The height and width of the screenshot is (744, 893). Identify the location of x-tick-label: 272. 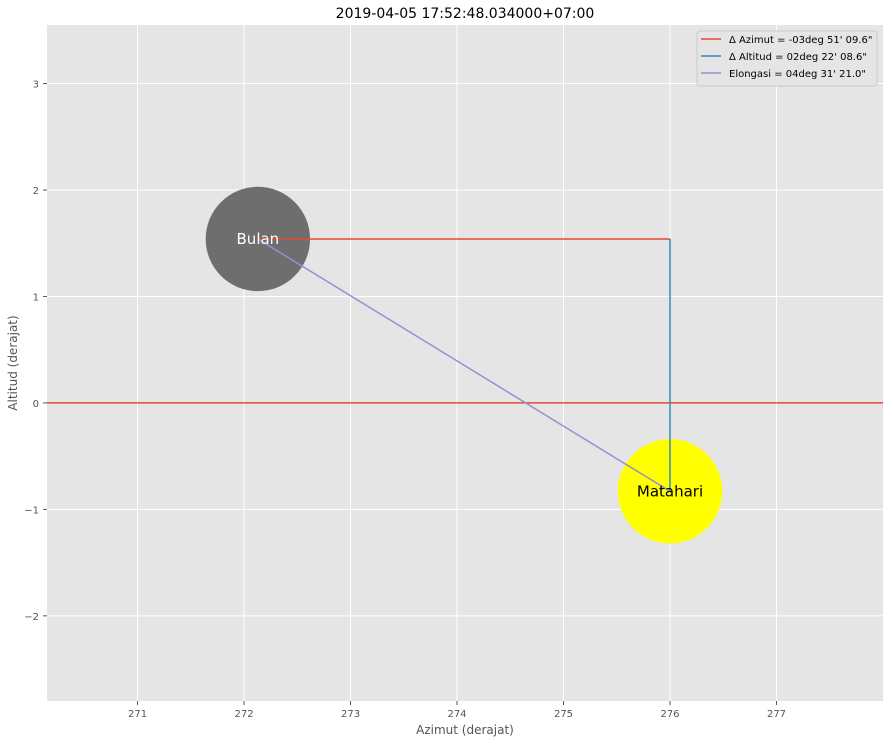
(243, 714).